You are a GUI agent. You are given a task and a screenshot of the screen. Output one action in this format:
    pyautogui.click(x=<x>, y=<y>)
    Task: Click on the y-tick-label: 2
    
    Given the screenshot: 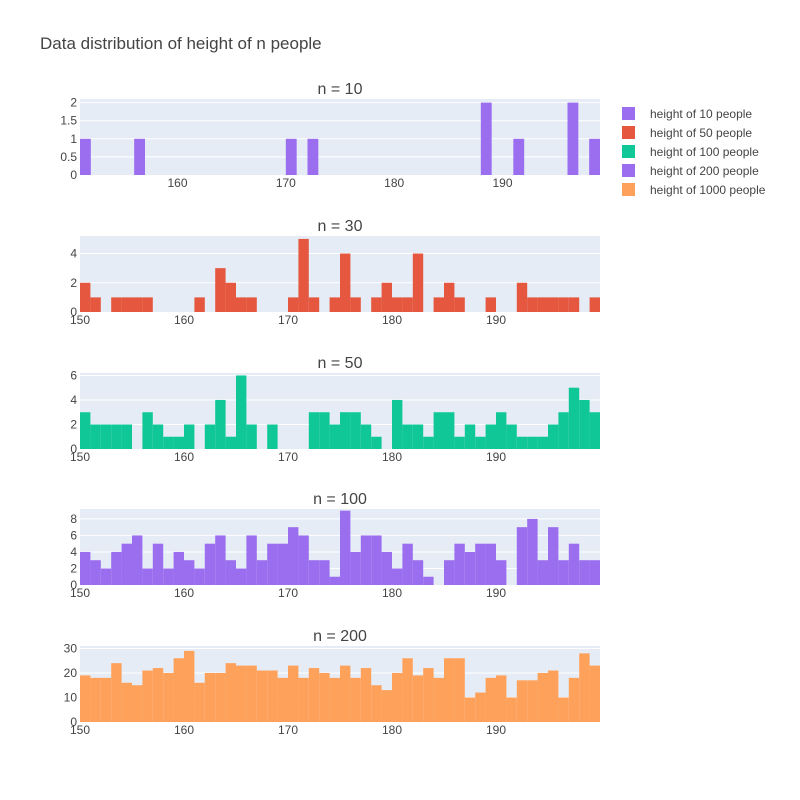 What is the action you would take?
    pyautogui.click(x=73, y=568)
    